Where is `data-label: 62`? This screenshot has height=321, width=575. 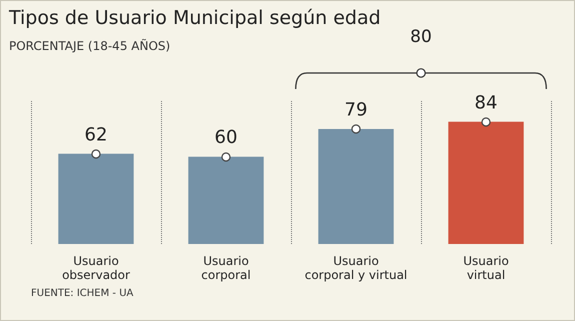
data-label: 62 is located at coordinates (96, 135).